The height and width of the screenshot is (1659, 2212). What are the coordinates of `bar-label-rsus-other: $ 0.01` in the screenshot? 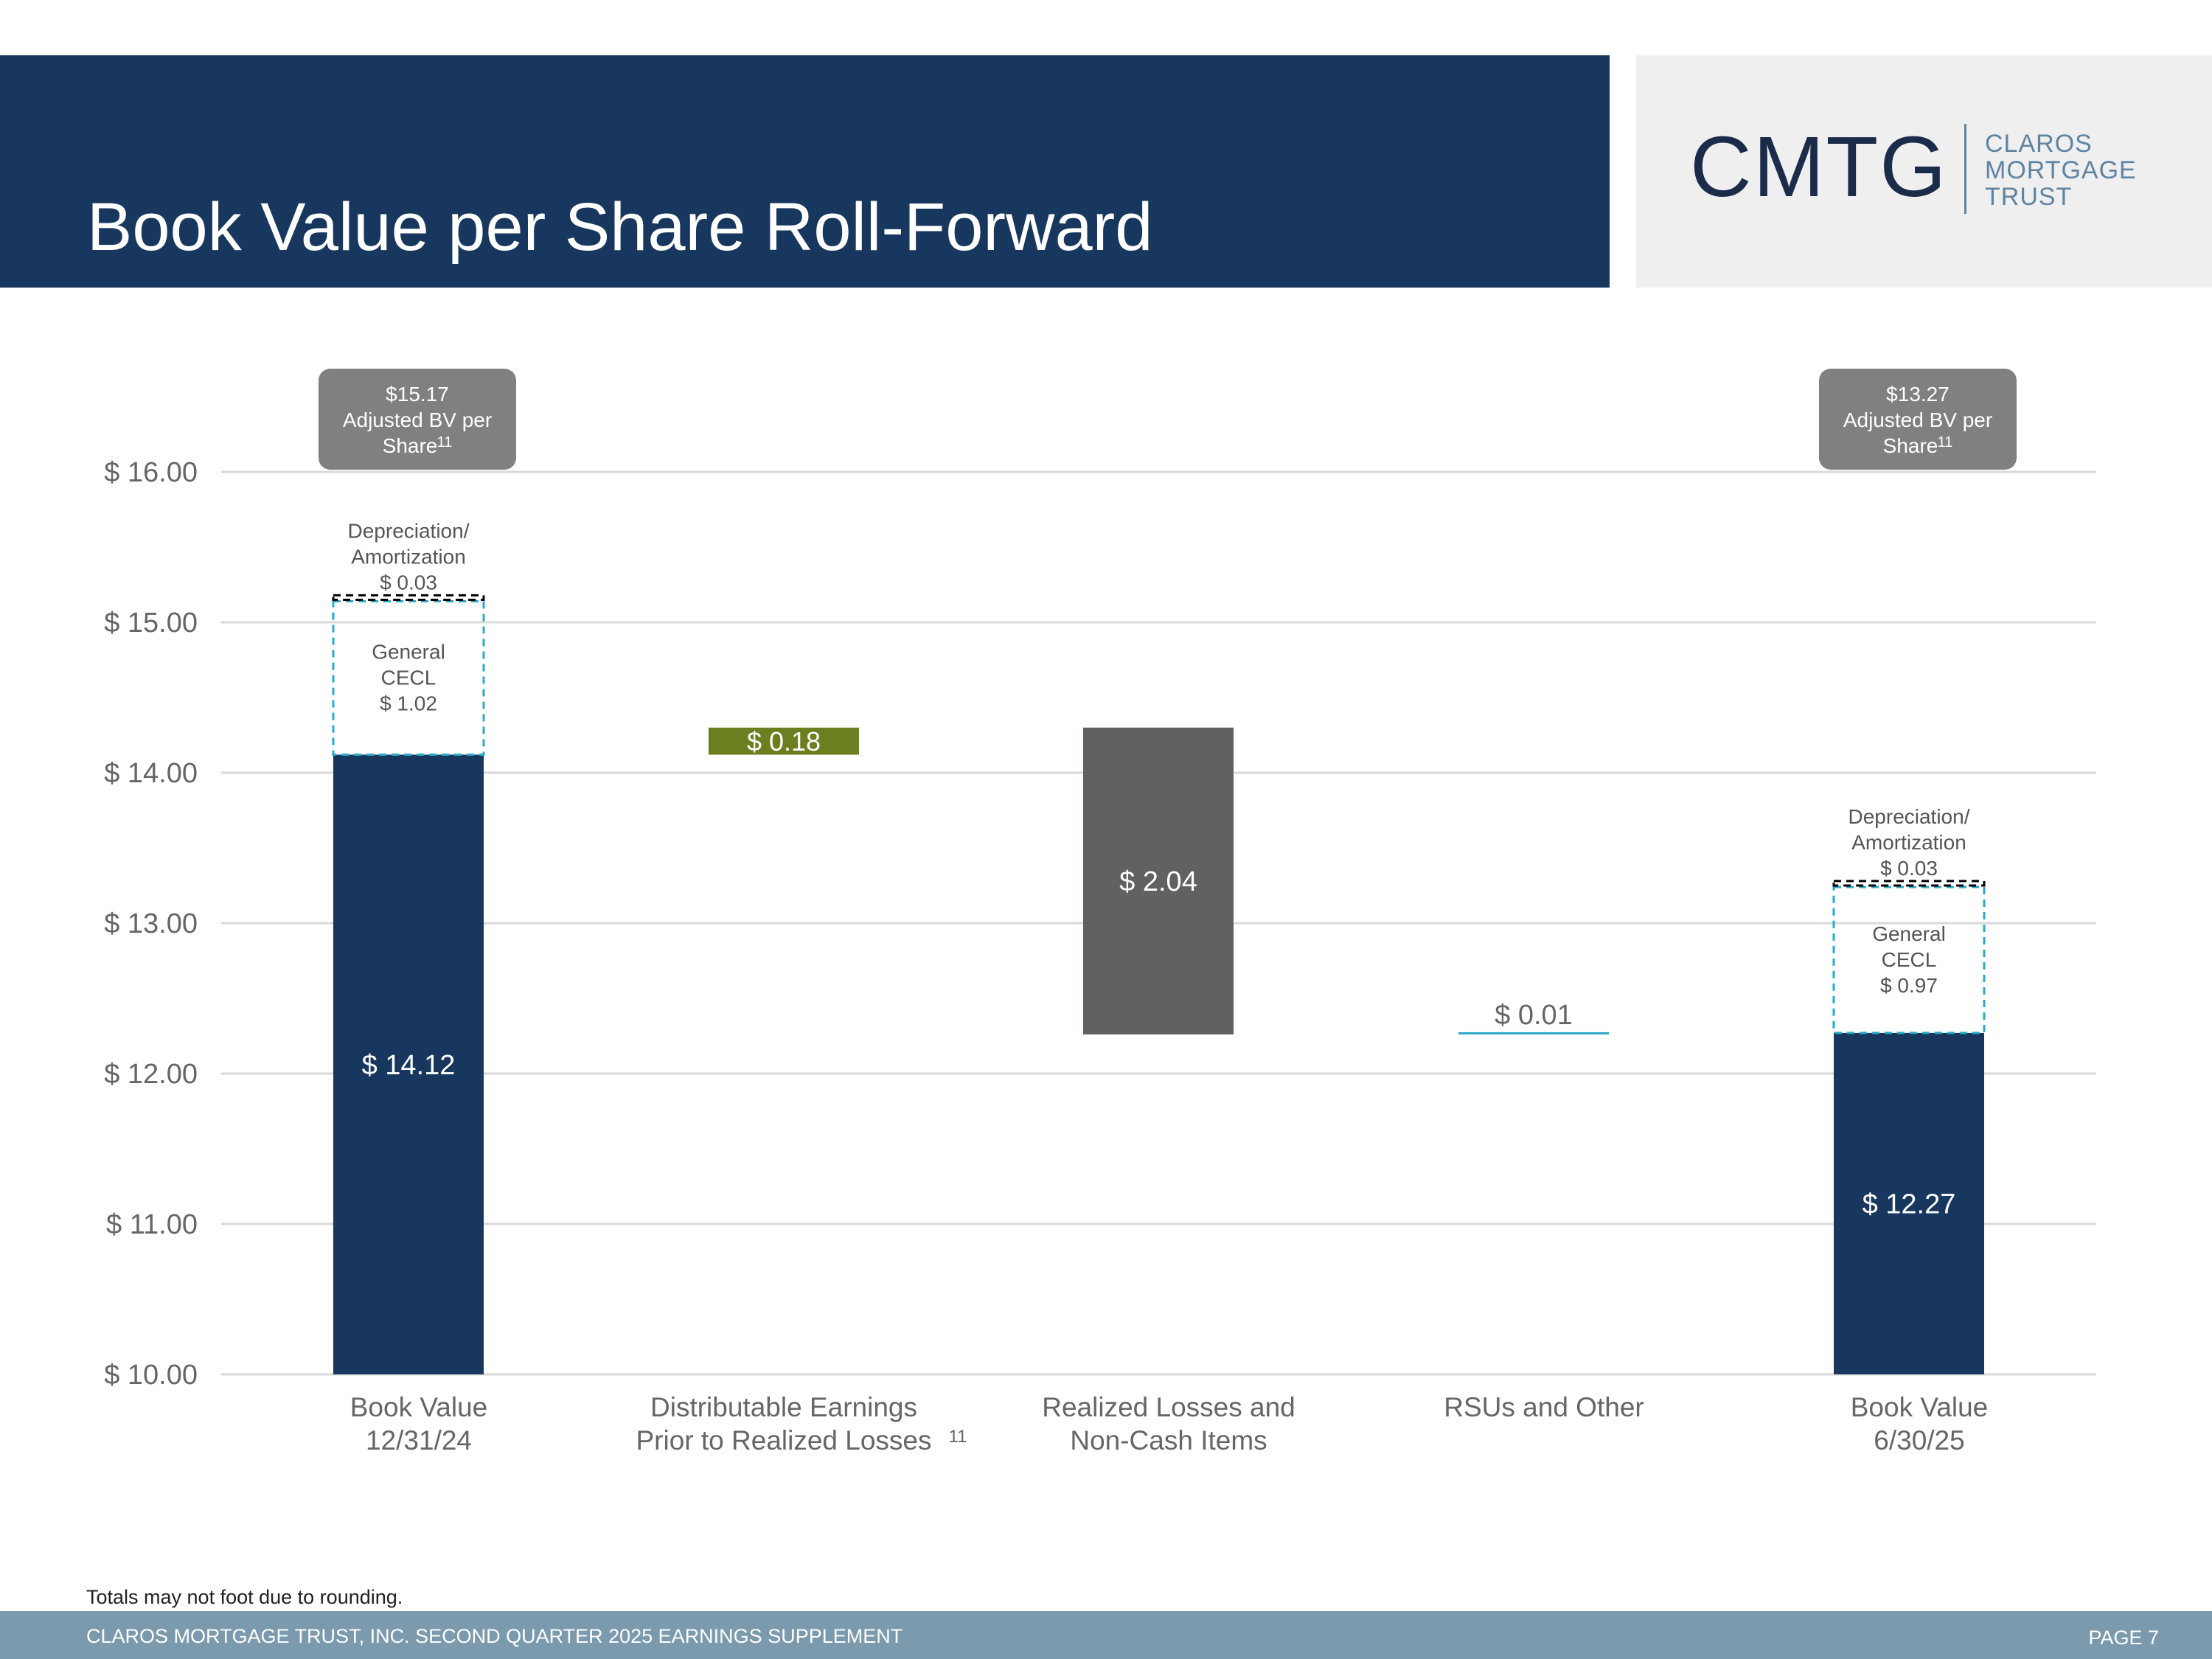 It's located at (1534, 1015).